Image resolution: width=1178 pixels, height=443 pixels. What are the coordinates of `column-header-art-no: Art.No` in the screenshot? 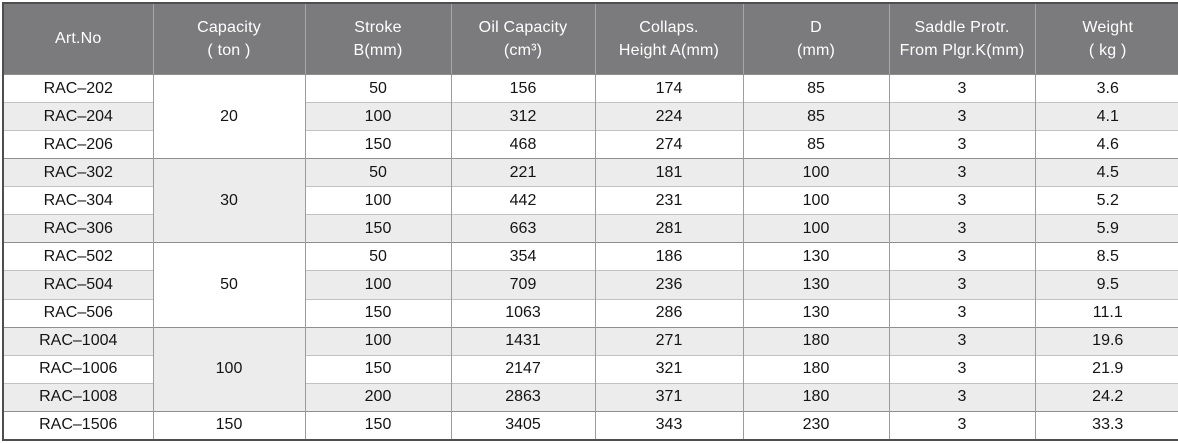 It's located at (78, 39).